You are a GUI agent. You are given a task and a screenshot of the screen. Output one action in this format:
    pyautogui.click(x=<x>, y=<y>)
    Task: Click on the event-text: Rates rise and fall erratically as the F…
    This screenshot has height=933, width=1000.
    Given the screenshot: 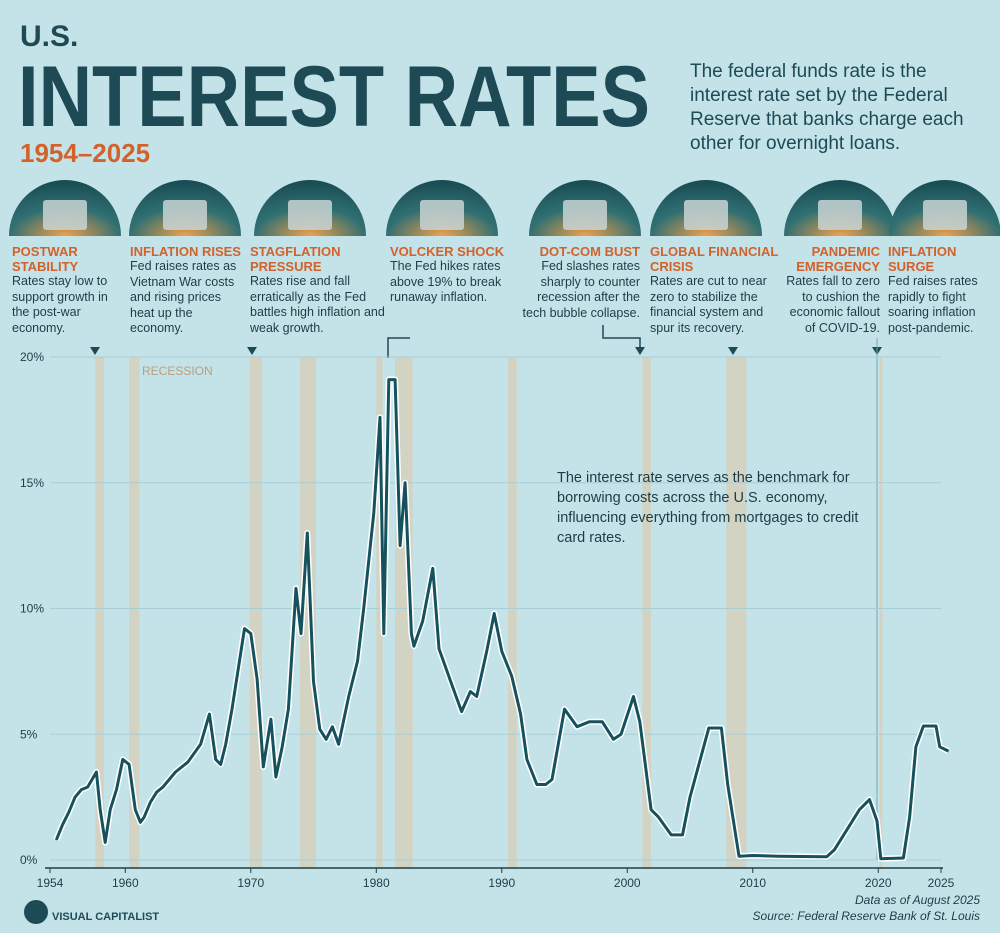 What is the action you would take?
    pyautogui.click(x=317, y=304)
    